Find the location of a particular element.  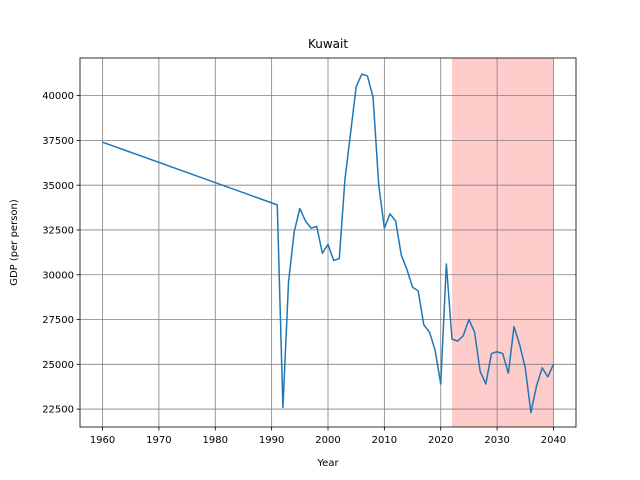

y-tick-label: 27500 is located at coordinates (58, 320).